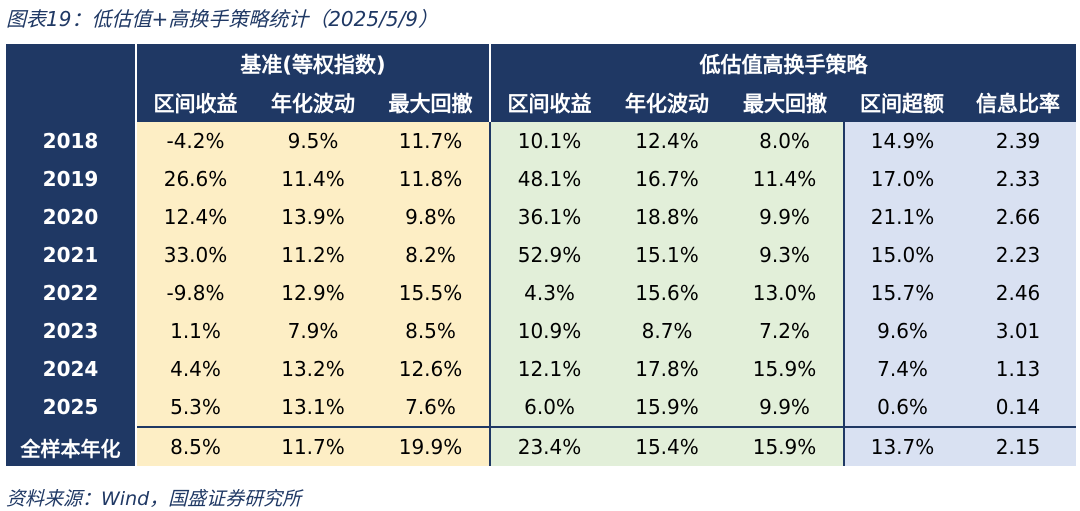  What do you see at coordinates (432, 407) in the screenshot?
I see `table-cell: 7.6%` at bounding box center [432, 407].